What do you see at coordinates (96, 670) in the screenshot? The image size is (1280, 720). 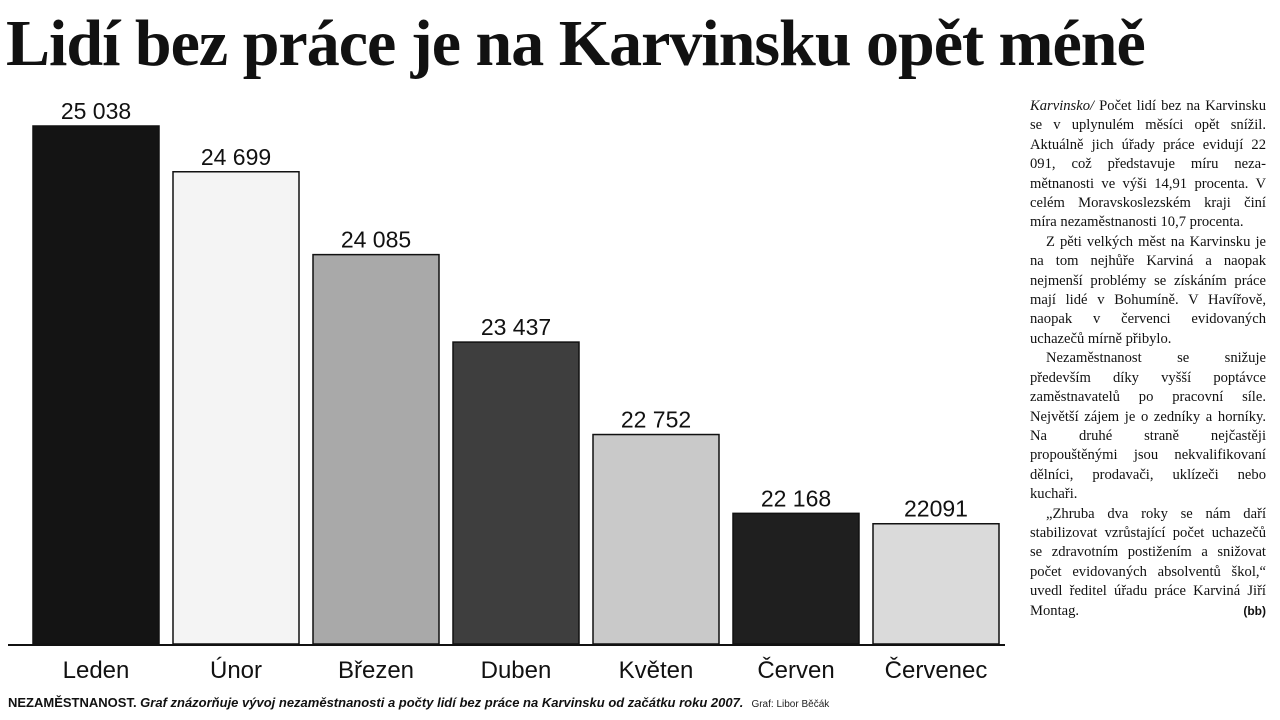 I see `category-label-1: Leden` at bounding box center [96, 670].